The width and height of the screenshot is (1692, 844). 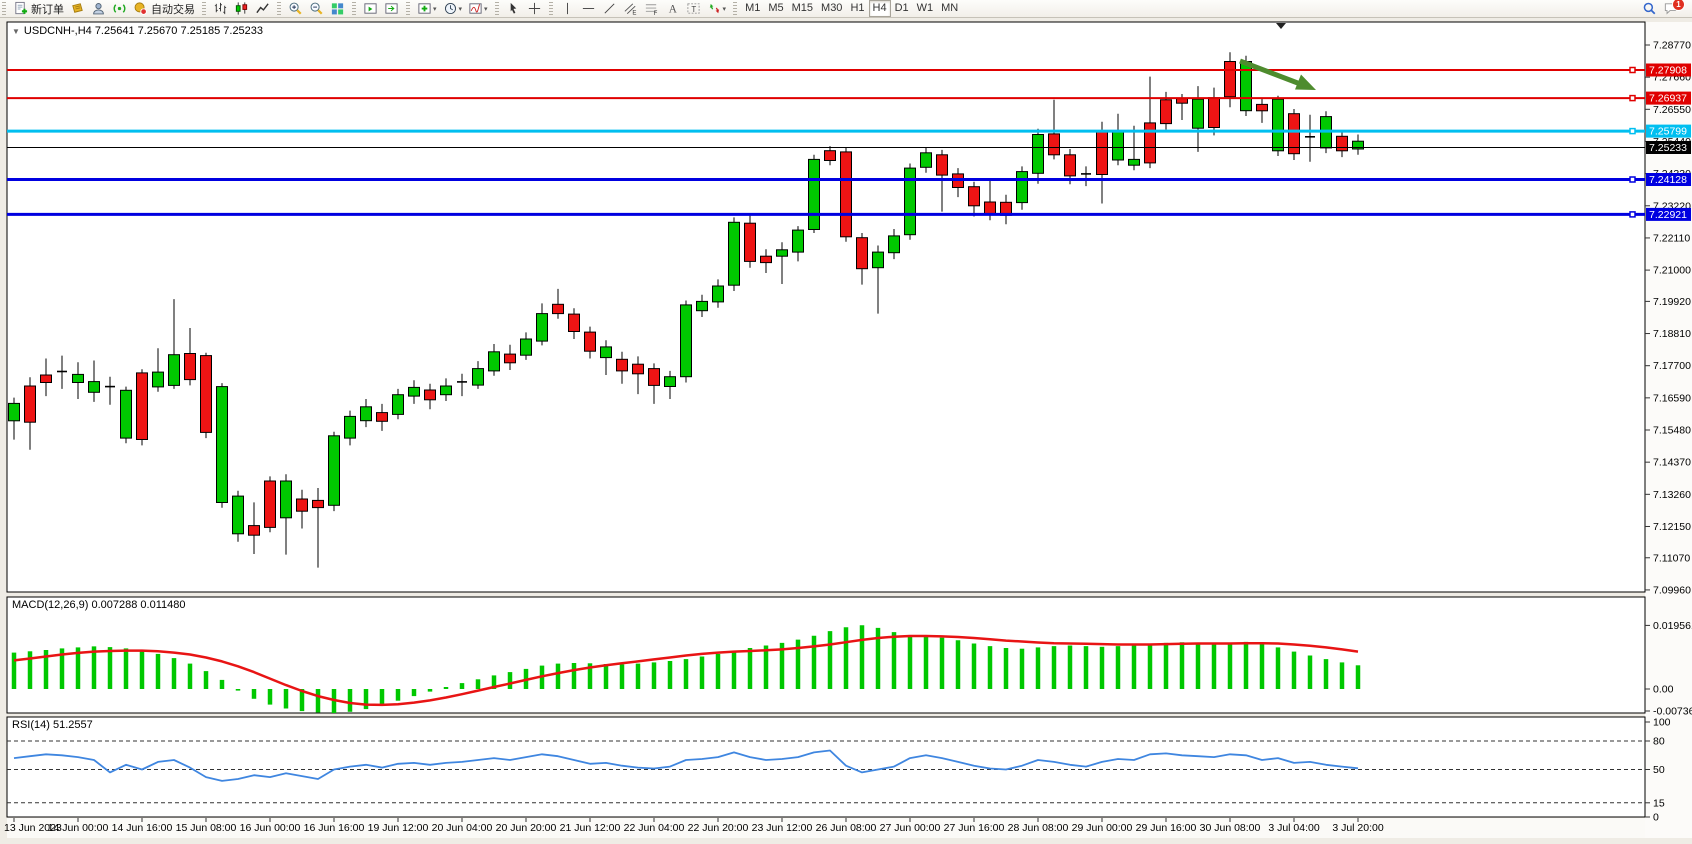 I want to click on fibonacci-button: F, so click(x=651, y=9).